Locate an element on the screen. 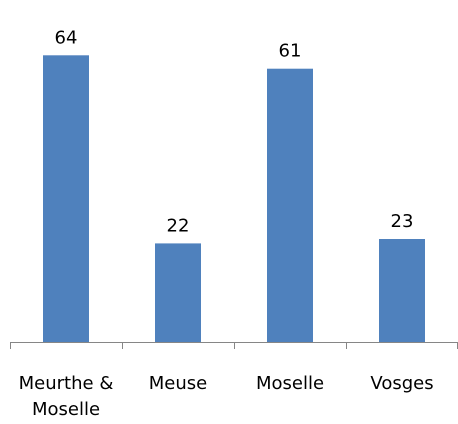 The width and height of the screenshot is (458, 424). category-label-moselle: Moselle is located at coordinates (290, 383).